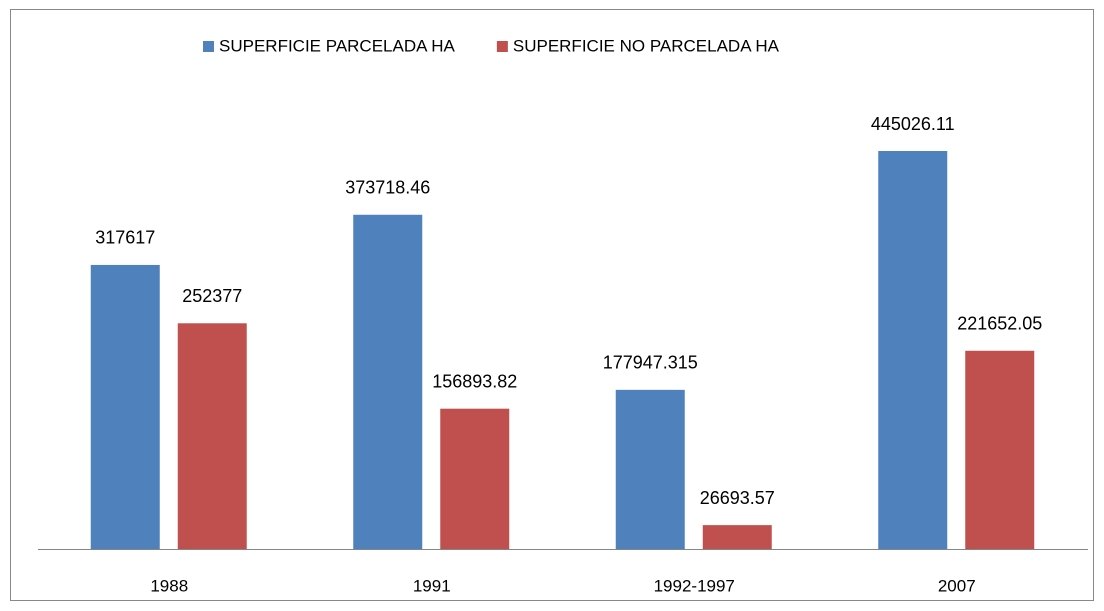 This screenshot has width=1104, height=611. I want to click on x-tick-label: 2007, so click(957, 585).